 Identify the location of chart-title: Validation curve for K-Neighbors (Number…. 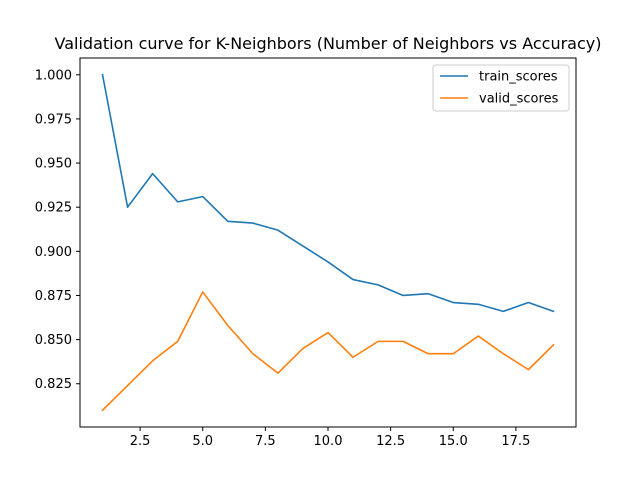
(328, 43).